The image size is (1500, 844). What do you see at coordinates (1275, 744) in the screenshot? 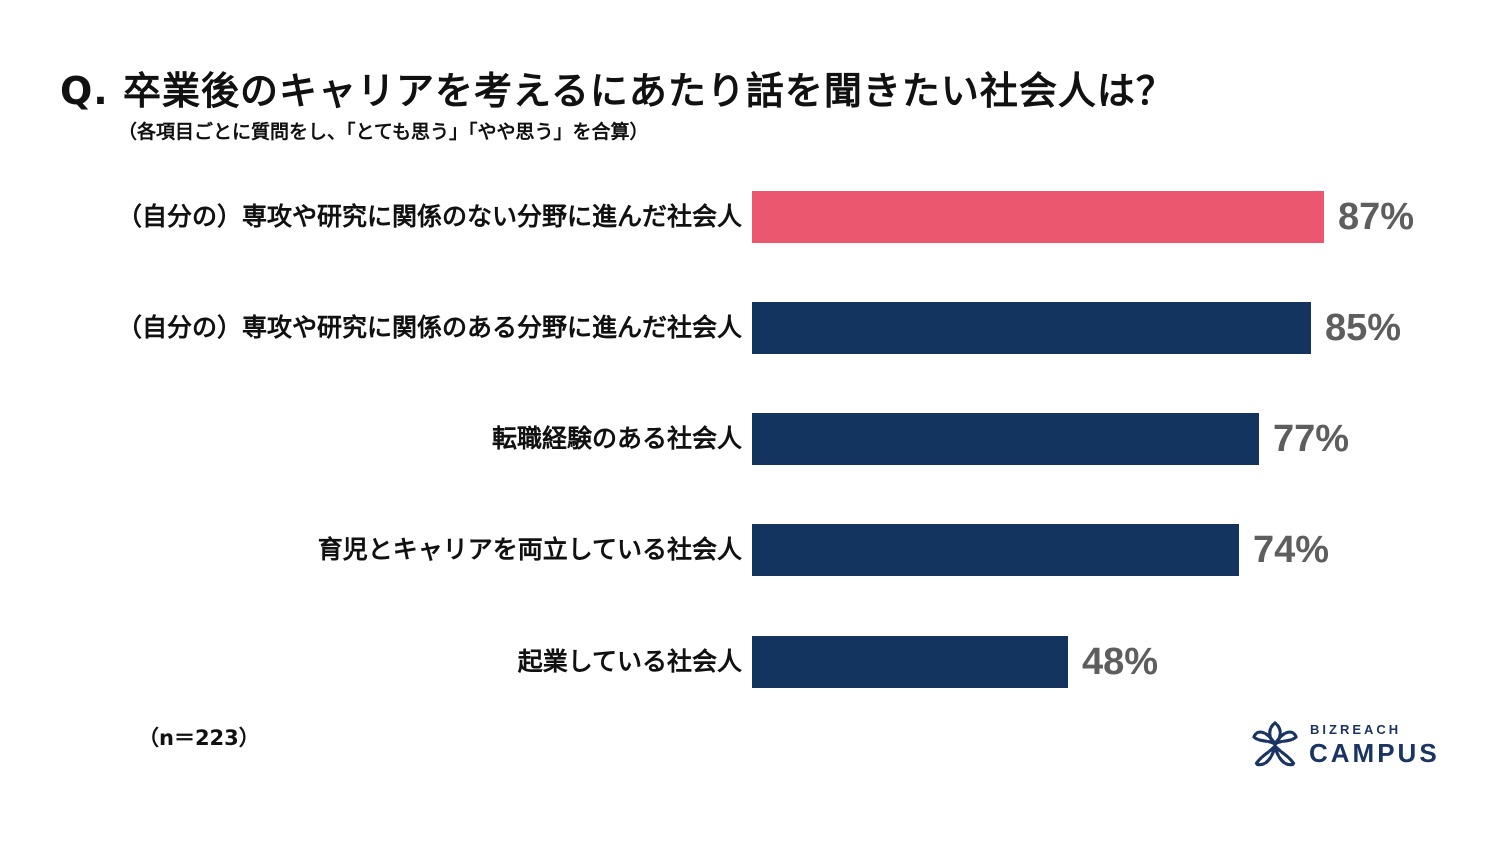
I see `sakura-flower-icon` at bounding box center [1275, 744].